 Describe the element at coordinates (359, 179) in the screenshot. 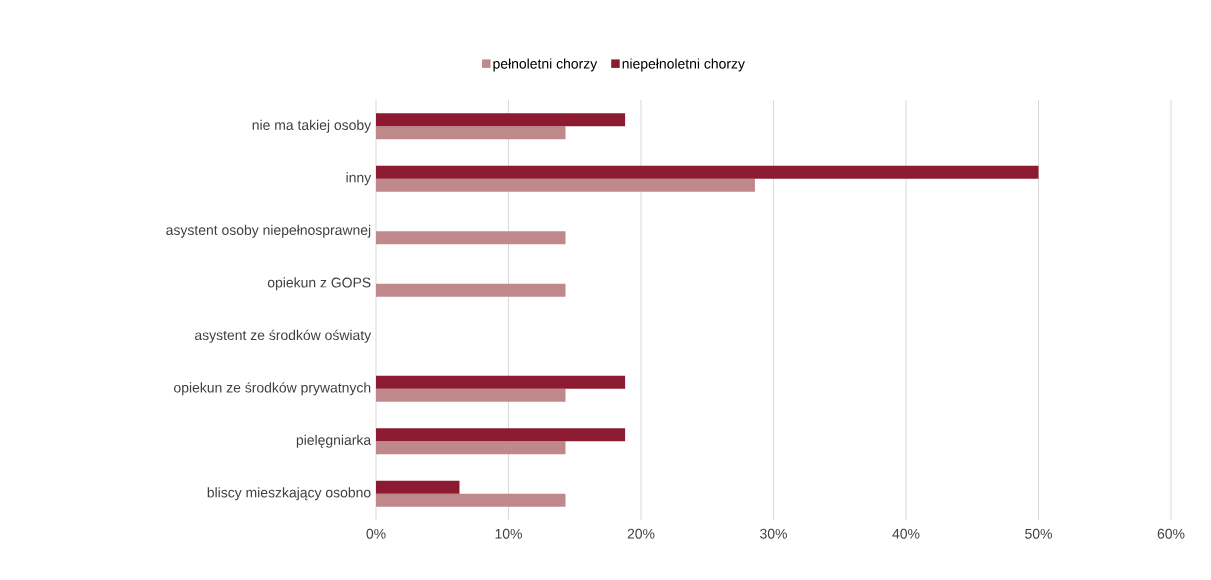

I see `y-tick-label: inny` at that location.